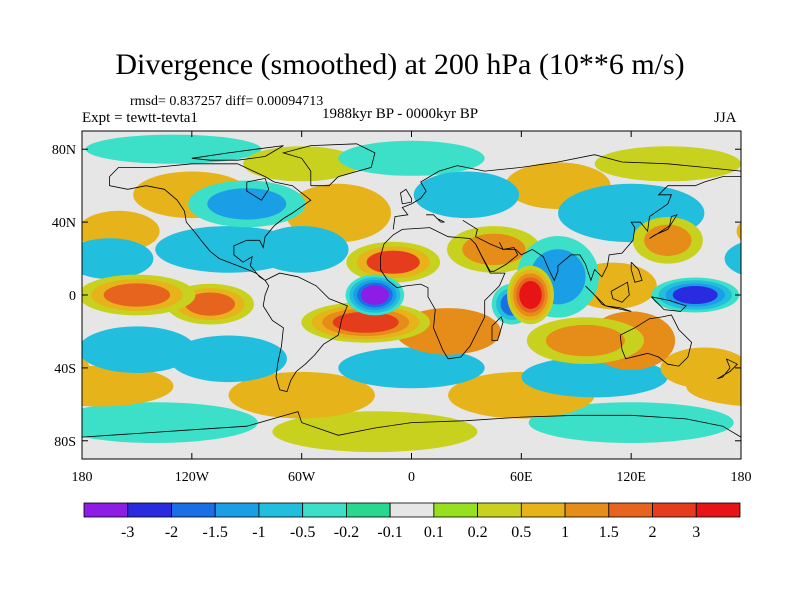 The width and height of the screenshot is (800, 600). What do you see at coordinates (400, 114) in the screenshot?
I see `period-label: 1988kyr BP - 0000kyr BP` at bounding box center [400, 114].